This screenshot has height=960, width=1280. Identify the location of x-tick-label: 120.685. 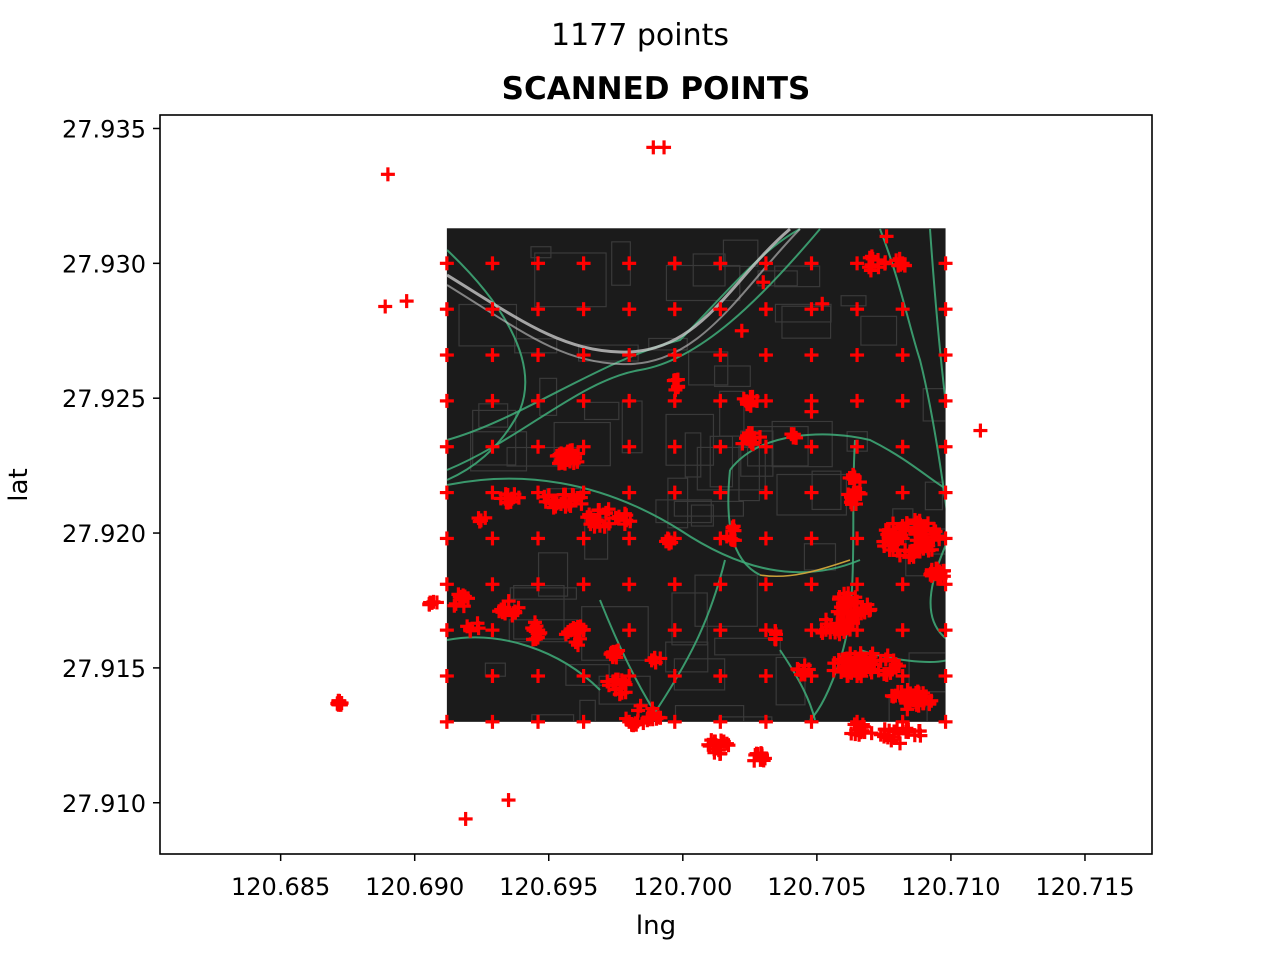
(280, 887).